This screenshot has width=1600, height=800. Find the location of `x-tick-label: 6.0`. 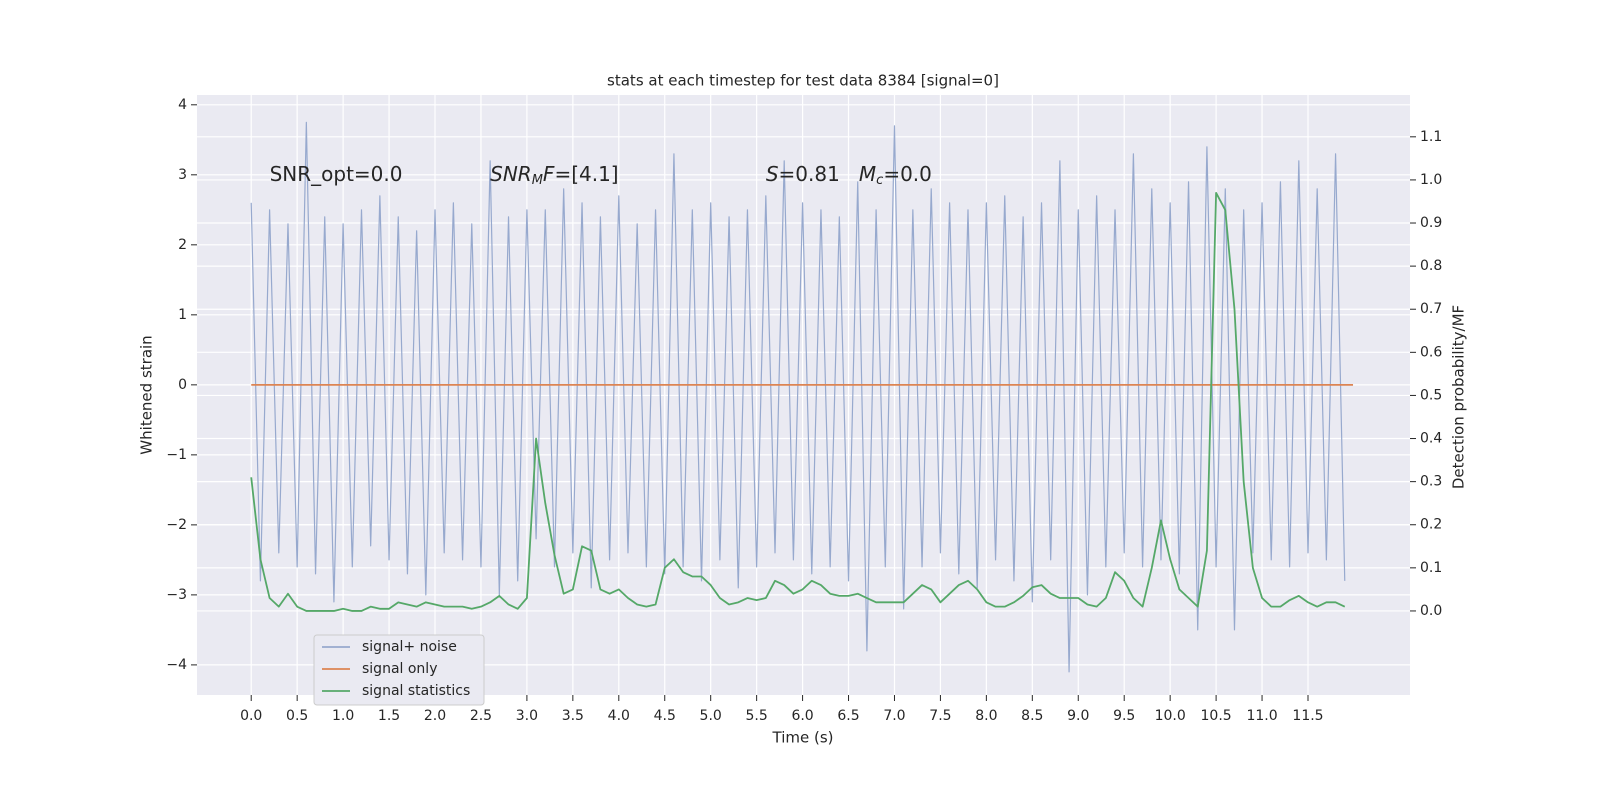

x-tick-label: 6.0 is located at coordinates (802, 716).